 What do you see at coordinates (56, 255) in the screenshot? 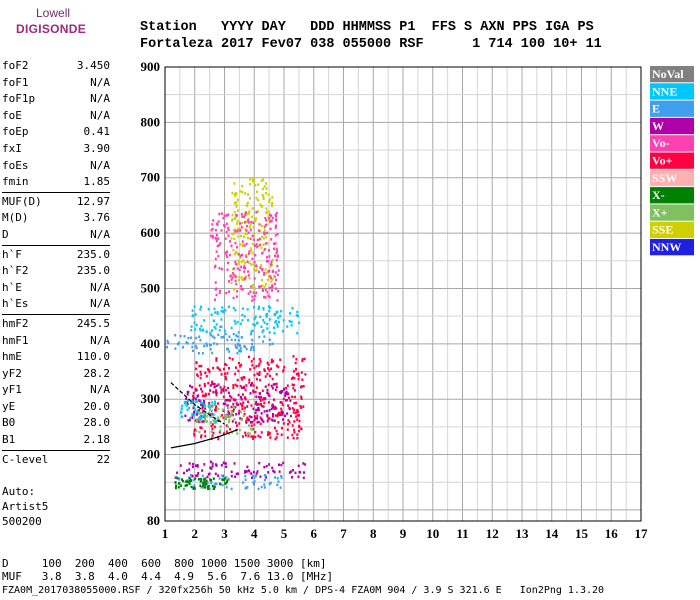
I see `param-row: h`F 235.0` at bounding box center [56, 255].